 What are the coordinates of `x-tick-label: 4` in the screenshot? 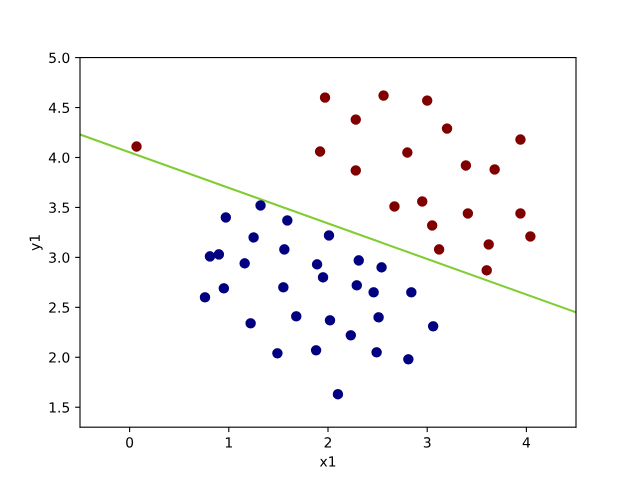 It's located at (526, 442).